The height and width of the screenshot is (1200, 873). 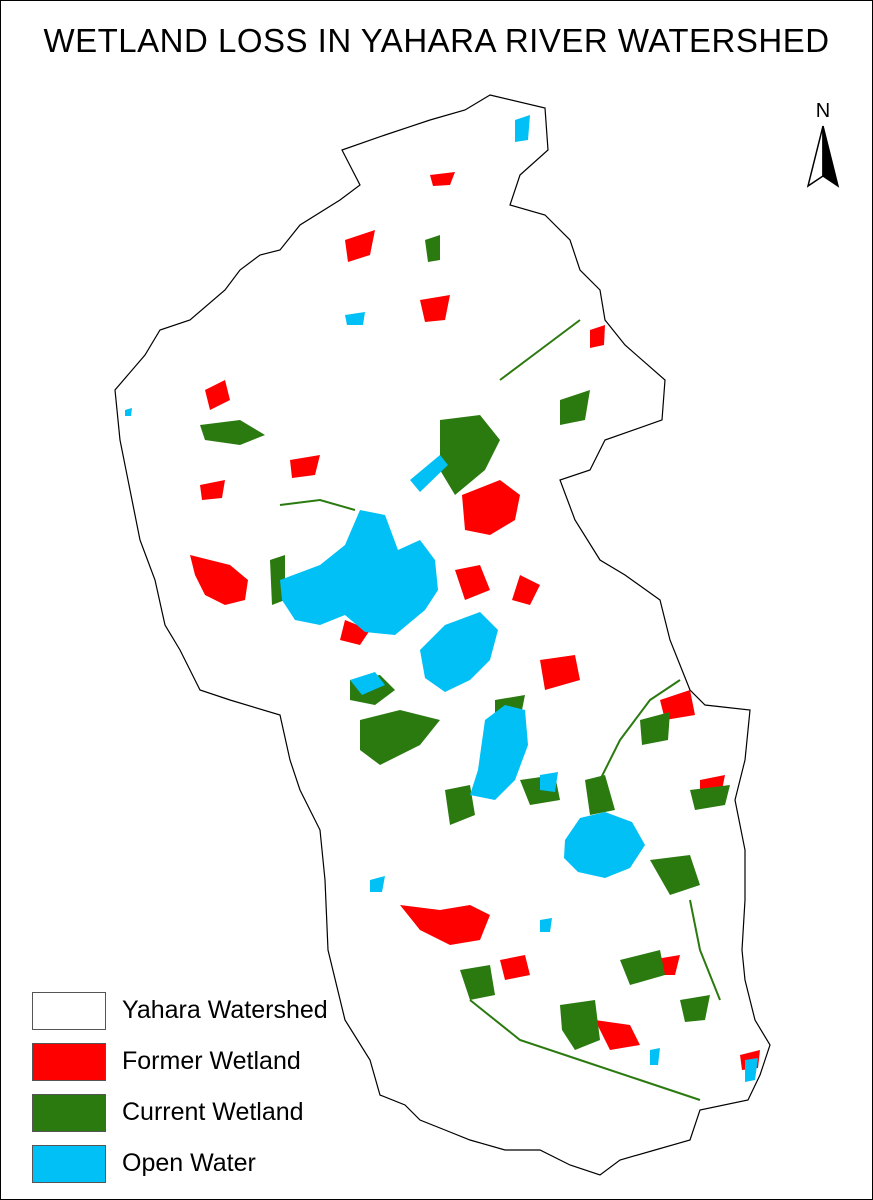 I want to click on lake-kegonsa, so click(x=604, y=845).